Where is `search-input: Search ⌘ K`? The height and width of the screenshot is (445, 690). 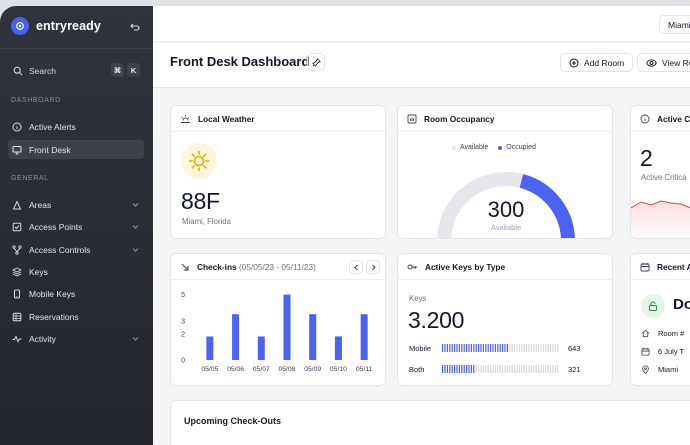 search-input: Search ⌘ K is located at coordinates (75, 70).